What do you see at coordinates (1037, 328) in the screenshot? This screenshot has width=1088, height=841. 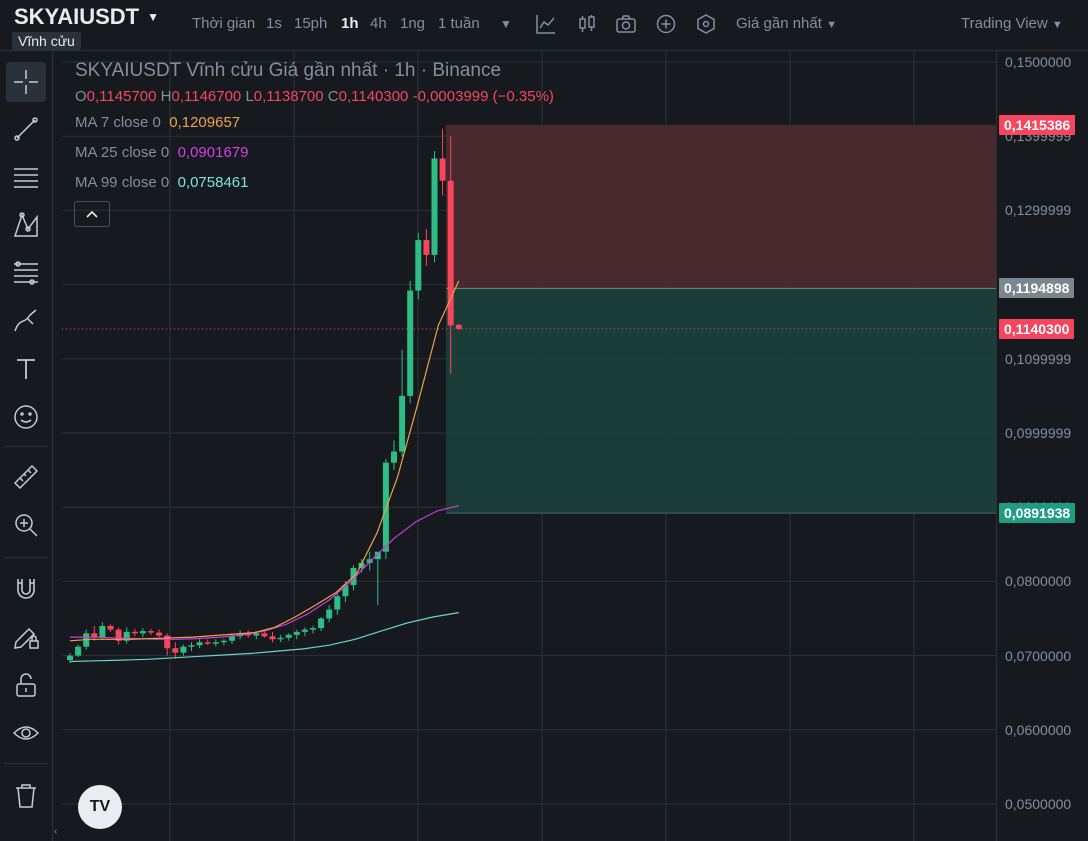 I see `last-price-tag: 0,1140300` at bounding box center [1037, 328].